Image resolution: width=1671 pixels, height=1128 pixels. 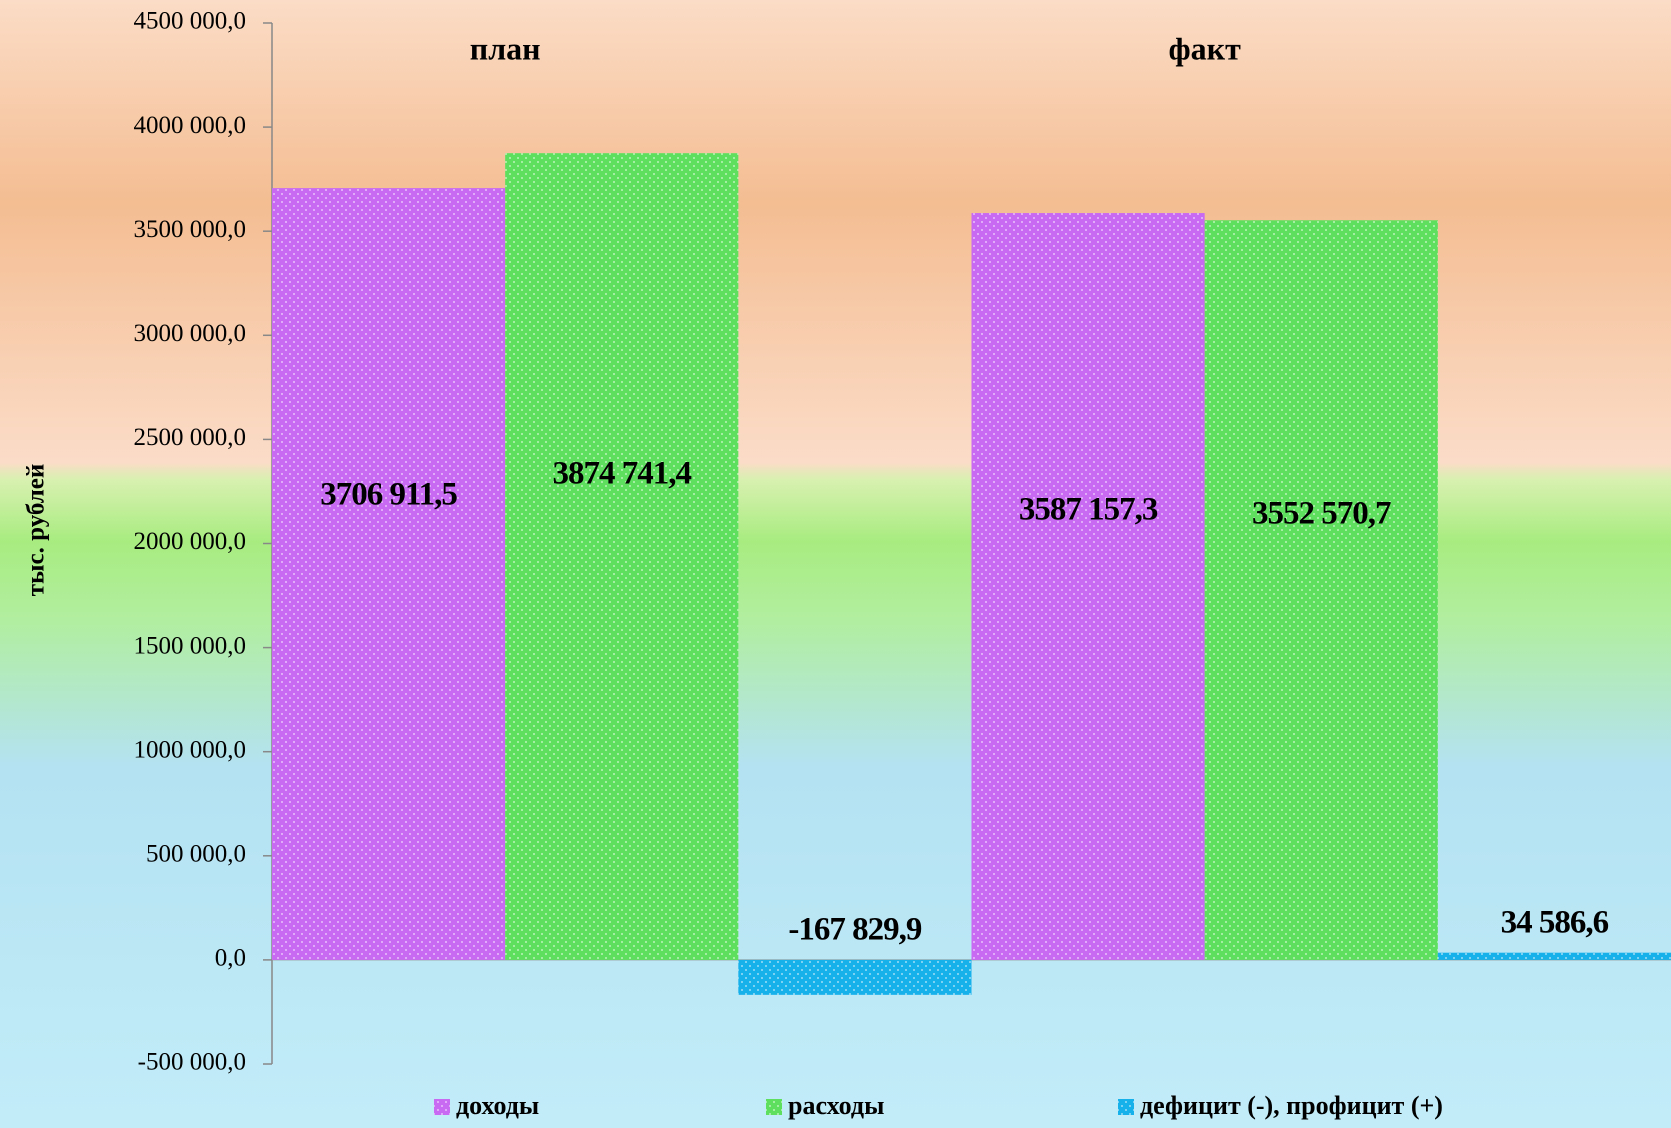 I want to click on category-label: план, so click(x=505, y=48).